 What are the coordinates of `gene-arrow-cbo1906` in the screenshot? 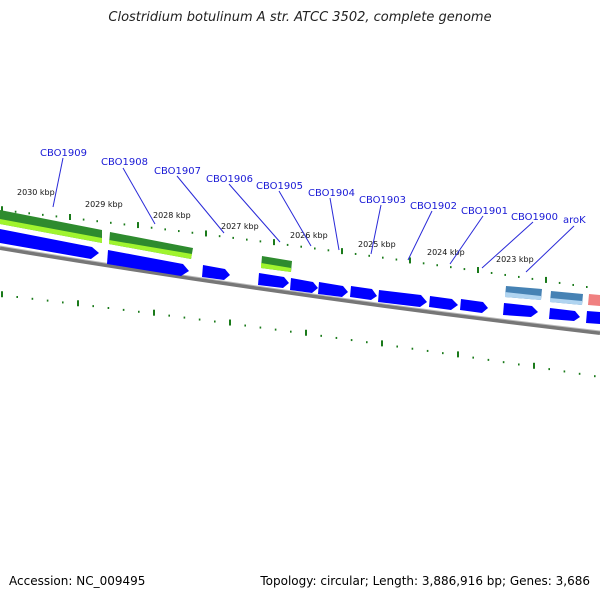 It's located at (273, 280).